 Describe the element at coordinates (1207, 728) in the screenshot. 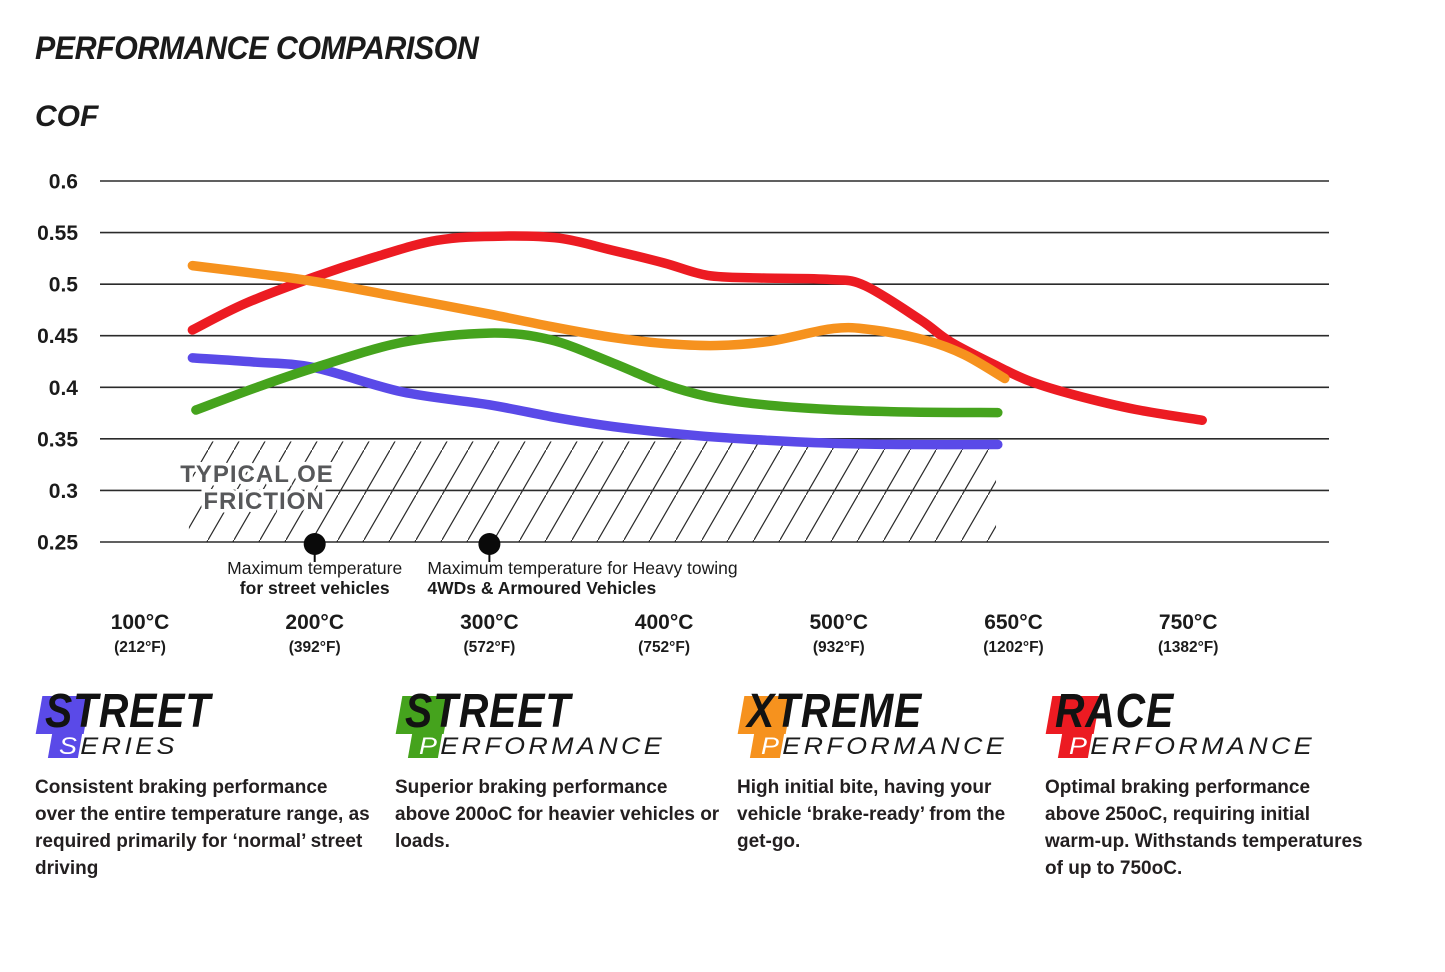

I see `race-performance-logo: RACE PERFORMANCE` at that location.